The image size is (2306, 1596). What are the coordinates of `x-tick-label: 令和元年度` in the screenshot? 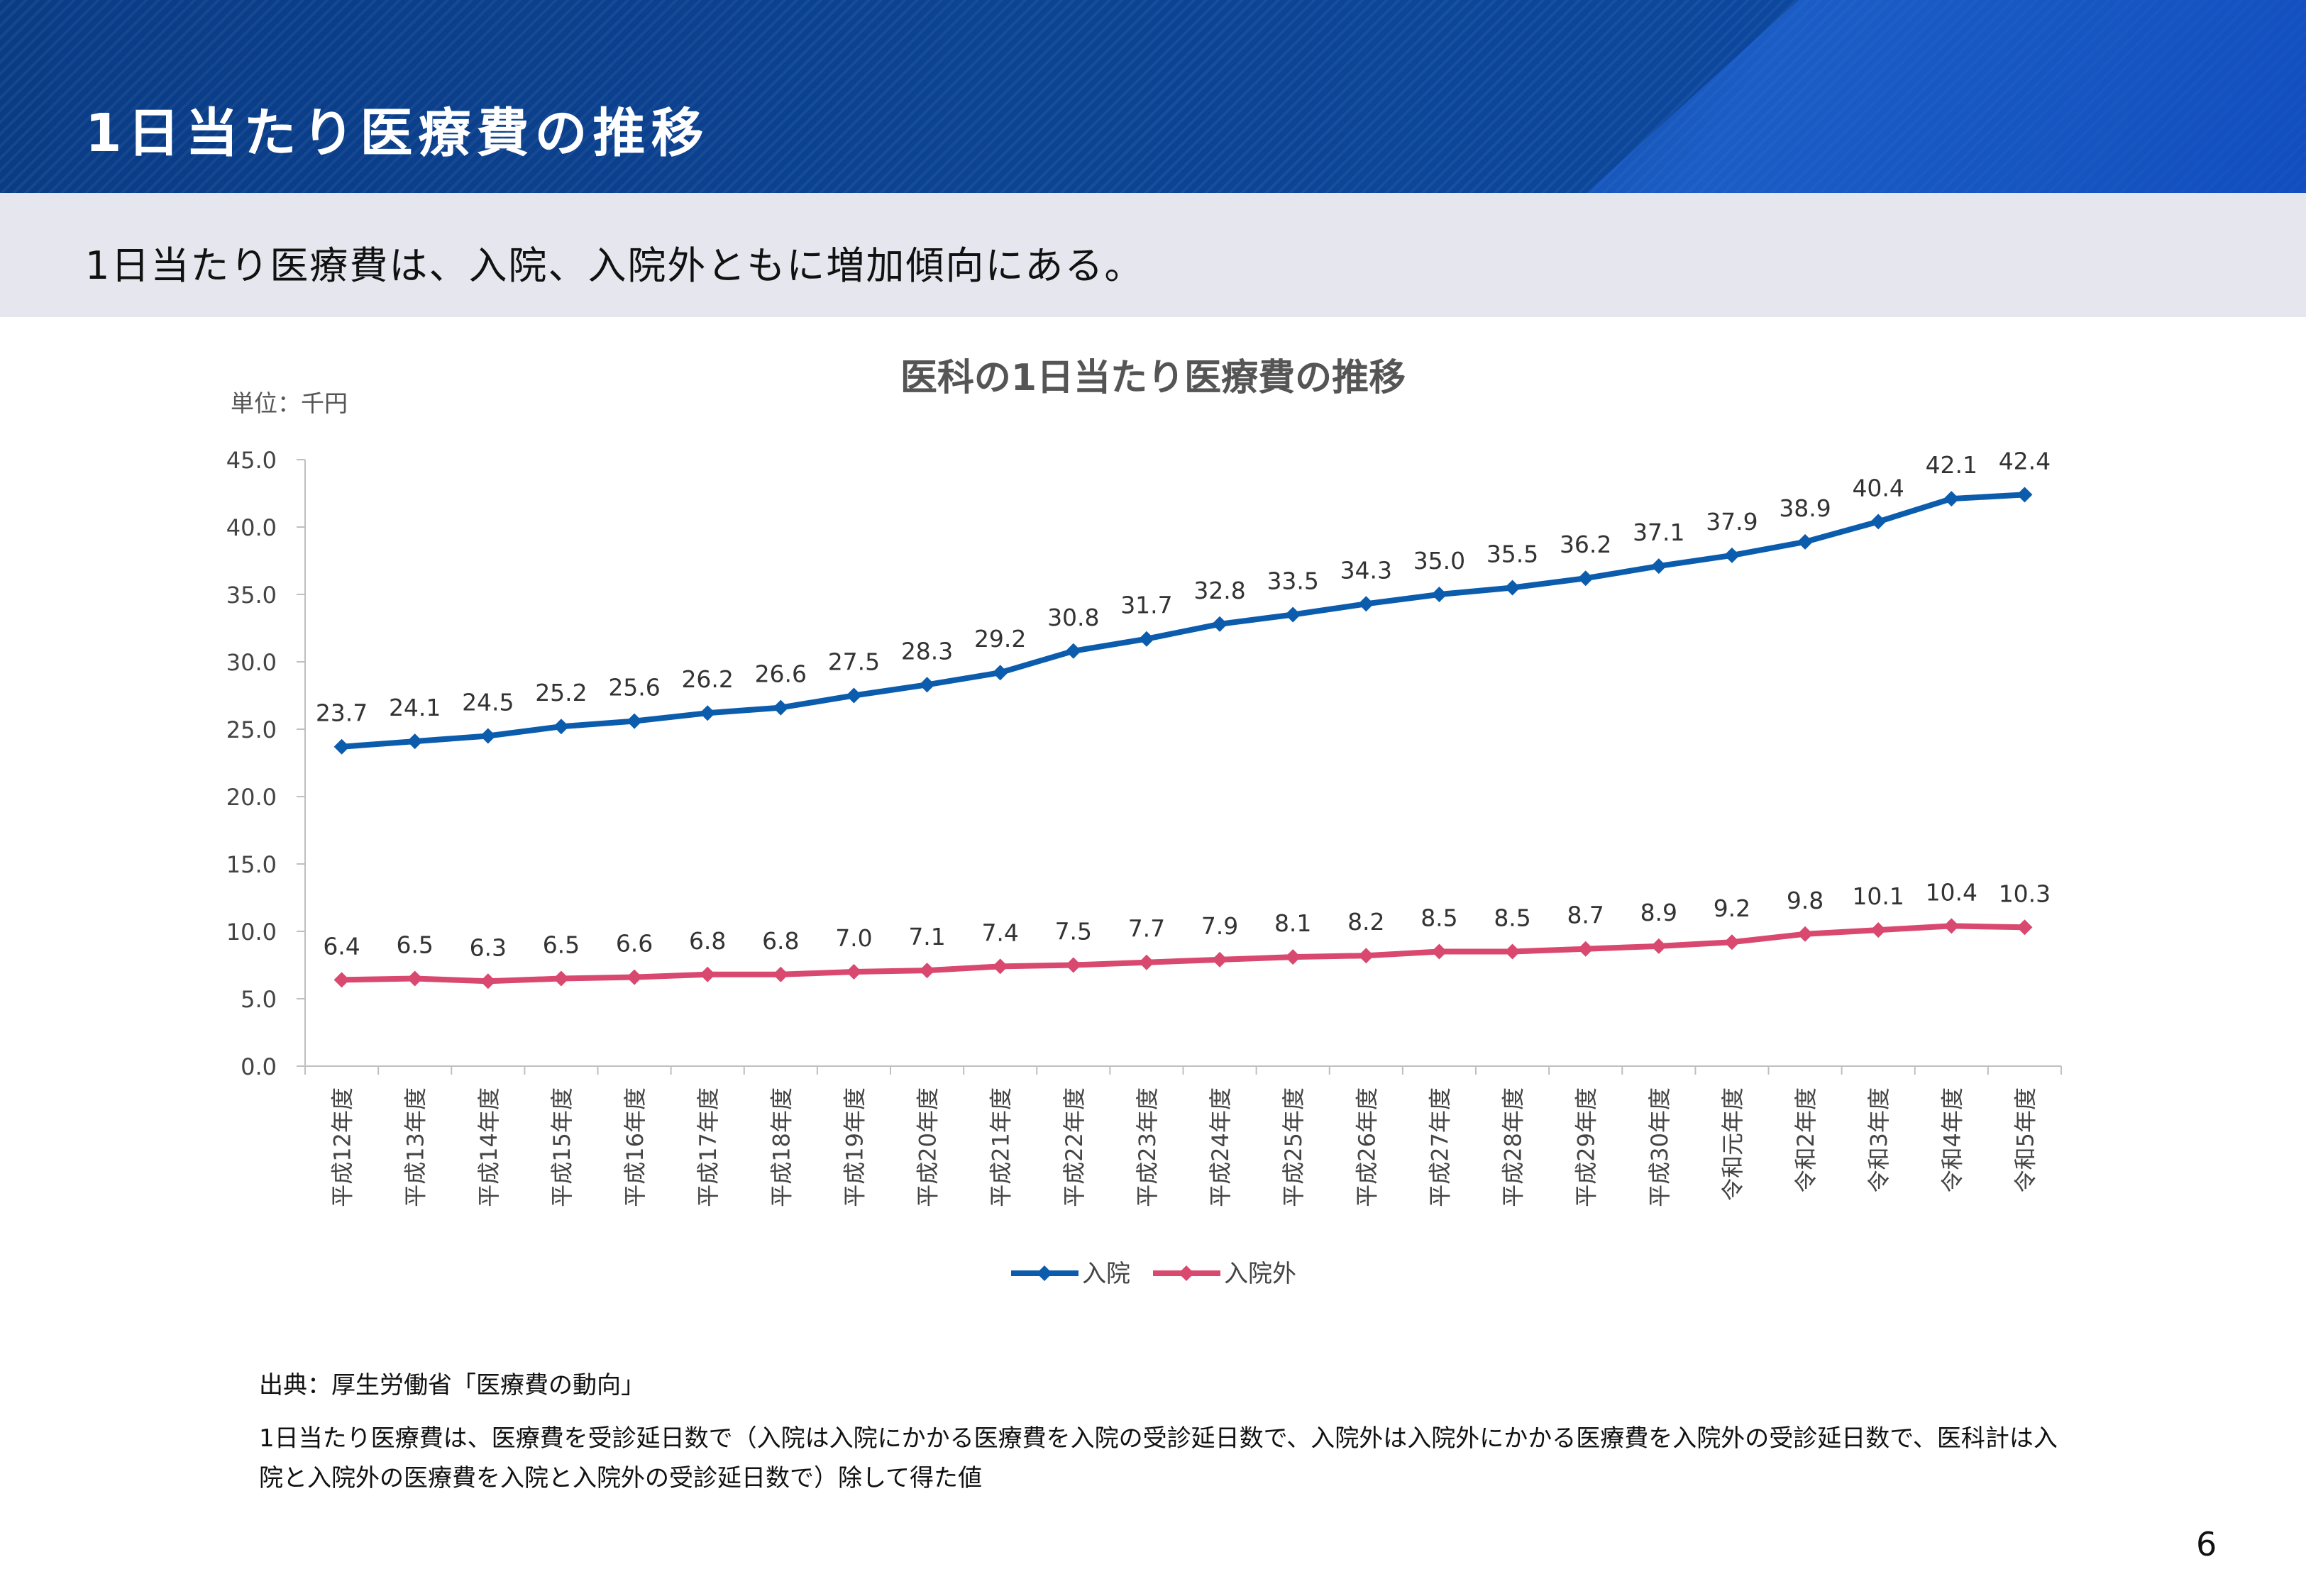 It's located at (1733, 1144).